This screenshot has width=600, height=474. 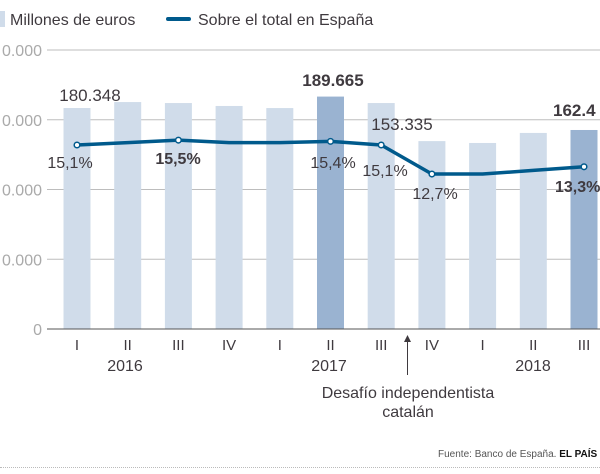 I want to click on source-note: Fuente: Banco de España. EL PAÍS, so click(x=517, y=454).